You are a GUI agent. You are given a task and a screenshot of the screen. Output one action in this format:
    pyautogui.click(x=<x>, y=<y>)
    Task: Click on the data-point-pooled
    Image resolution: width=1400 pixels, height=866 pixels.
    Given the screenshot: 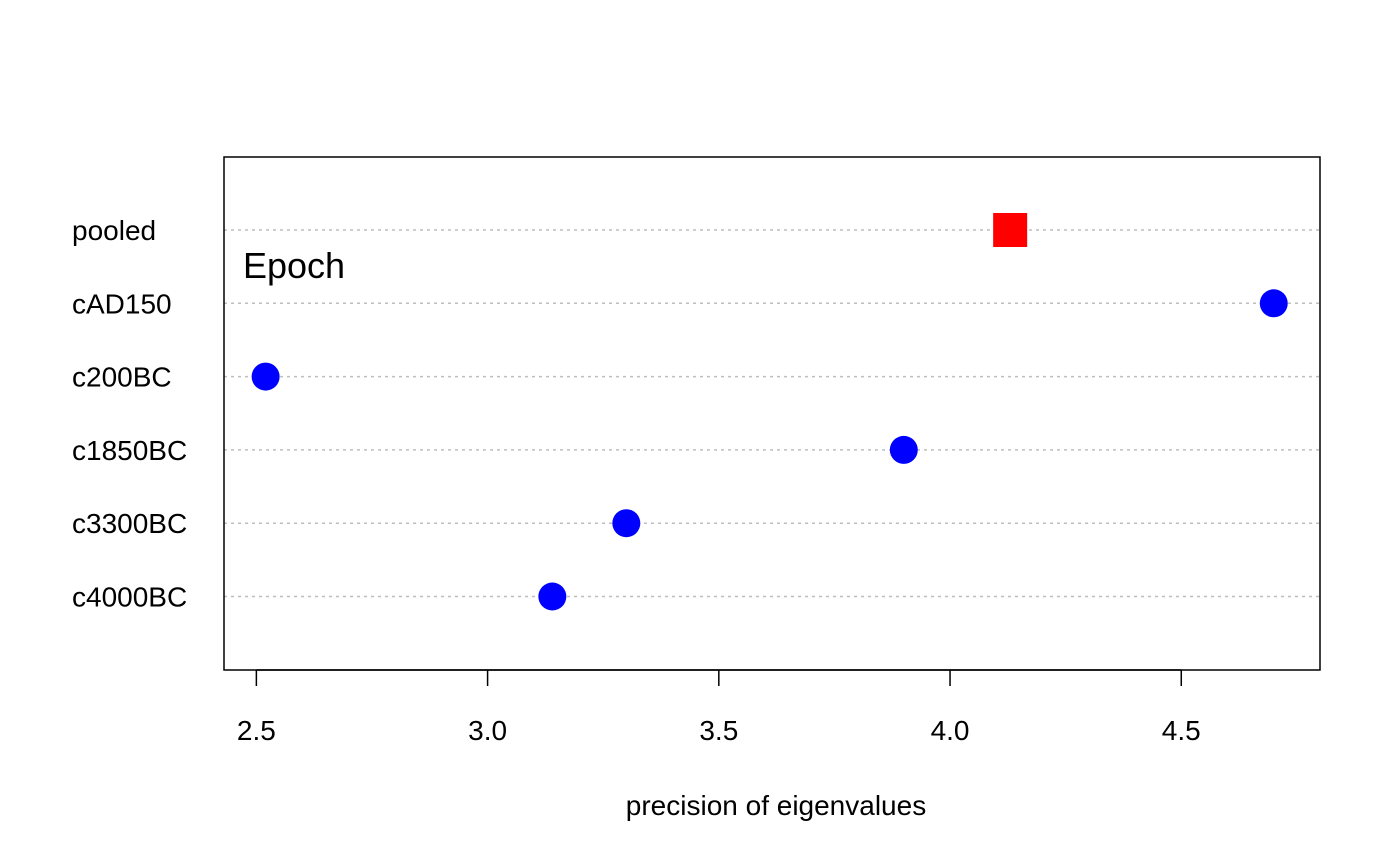 What is the action you would take?
    pyautogui.click(x=1010, y=230)
    